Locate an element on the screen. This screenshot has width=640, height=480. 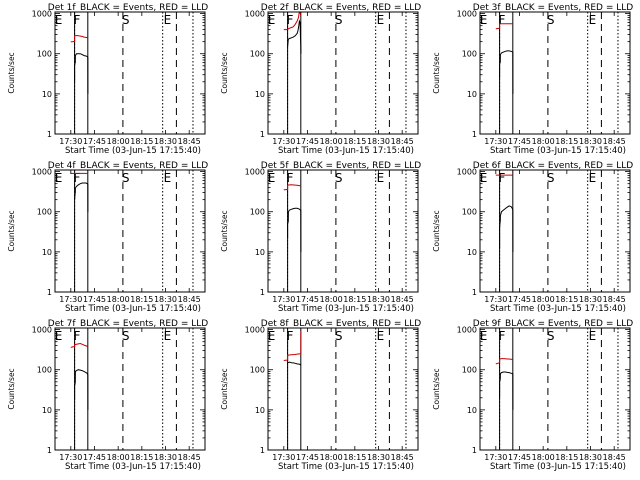
panel-title: Det 8f_BLACK = Events, RED = LLD is located at coordinates (341, 324).